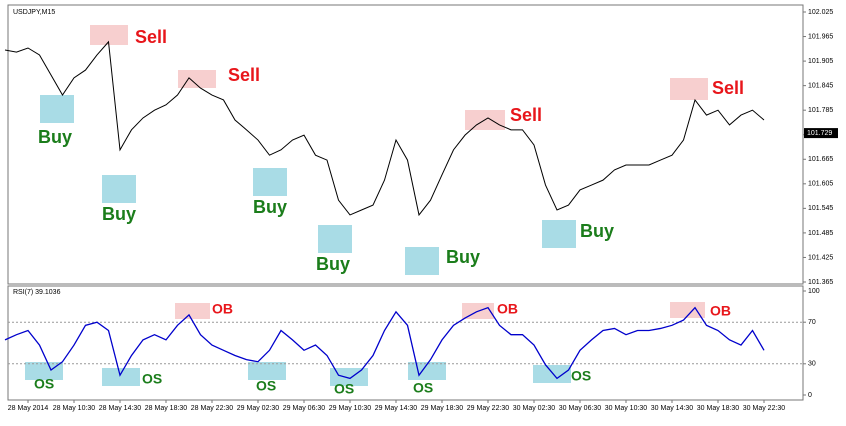 The height and width of the screenshot is (426, 846). I want to click on x-tick-label: 28 May 14:30, so click(120, 408).